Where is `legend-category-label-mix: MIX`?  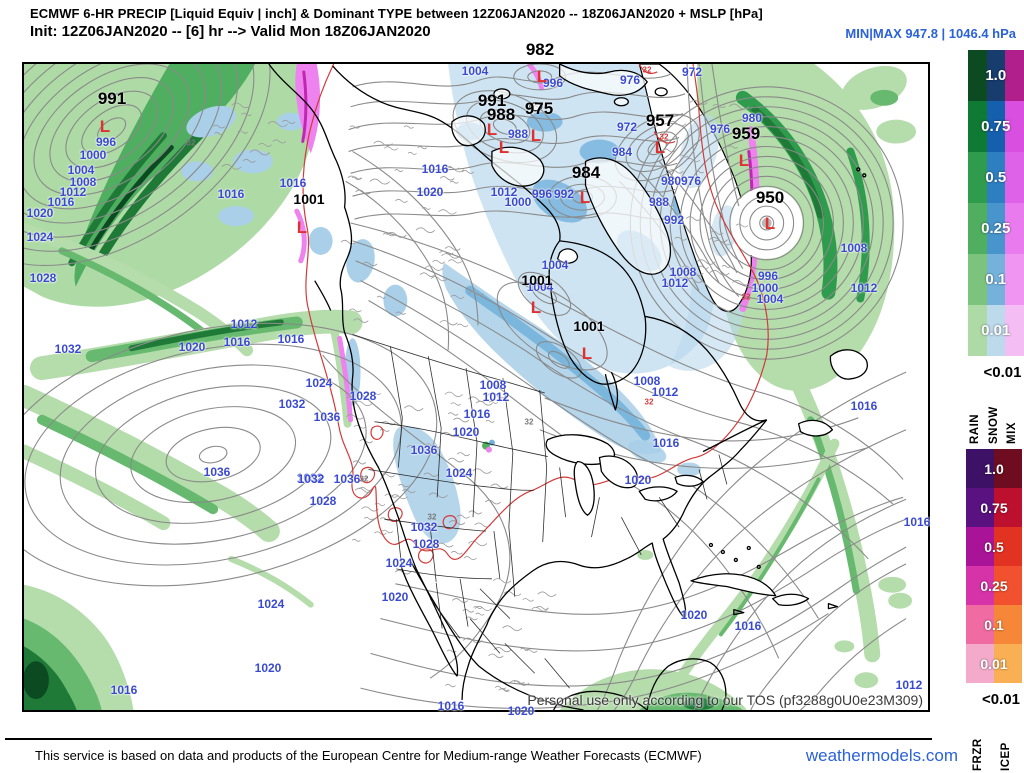 legend-category-label-mix: MIX is located at coordinates (1012, 433).